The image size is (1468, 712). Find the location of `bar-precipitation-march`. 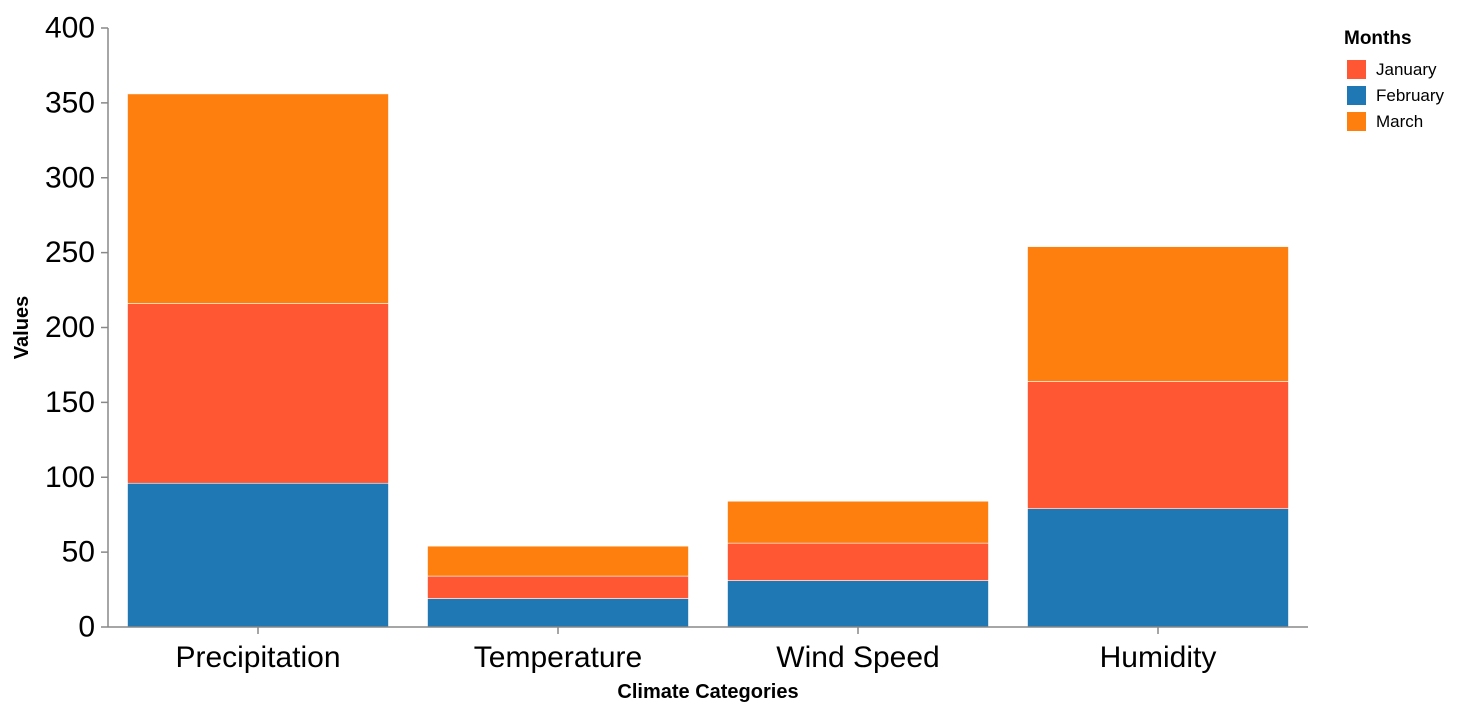

bar-precipitation-march is located at coordinates (258, 198).